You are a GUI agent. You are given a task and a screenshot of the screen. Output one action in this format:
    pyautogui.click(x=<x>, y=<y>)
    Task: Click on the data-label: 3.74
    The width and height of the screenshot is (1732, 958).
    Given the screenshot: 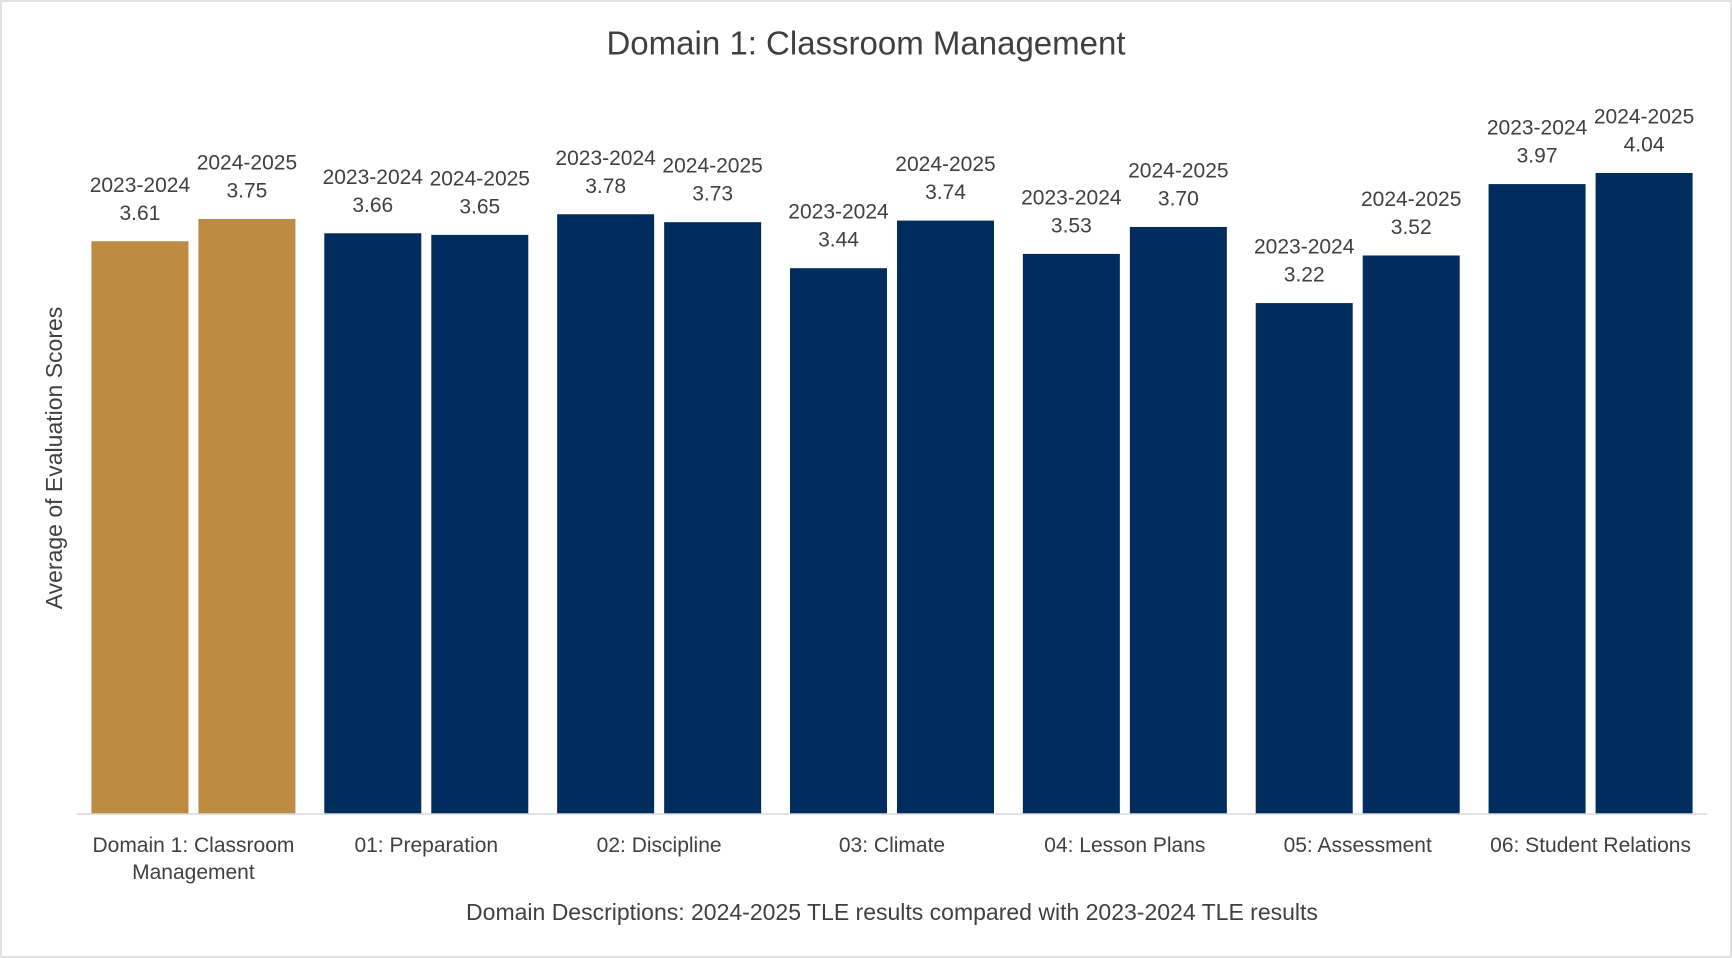 What is the action you would take?
    pyautogui.click(x=945, y=192)
    